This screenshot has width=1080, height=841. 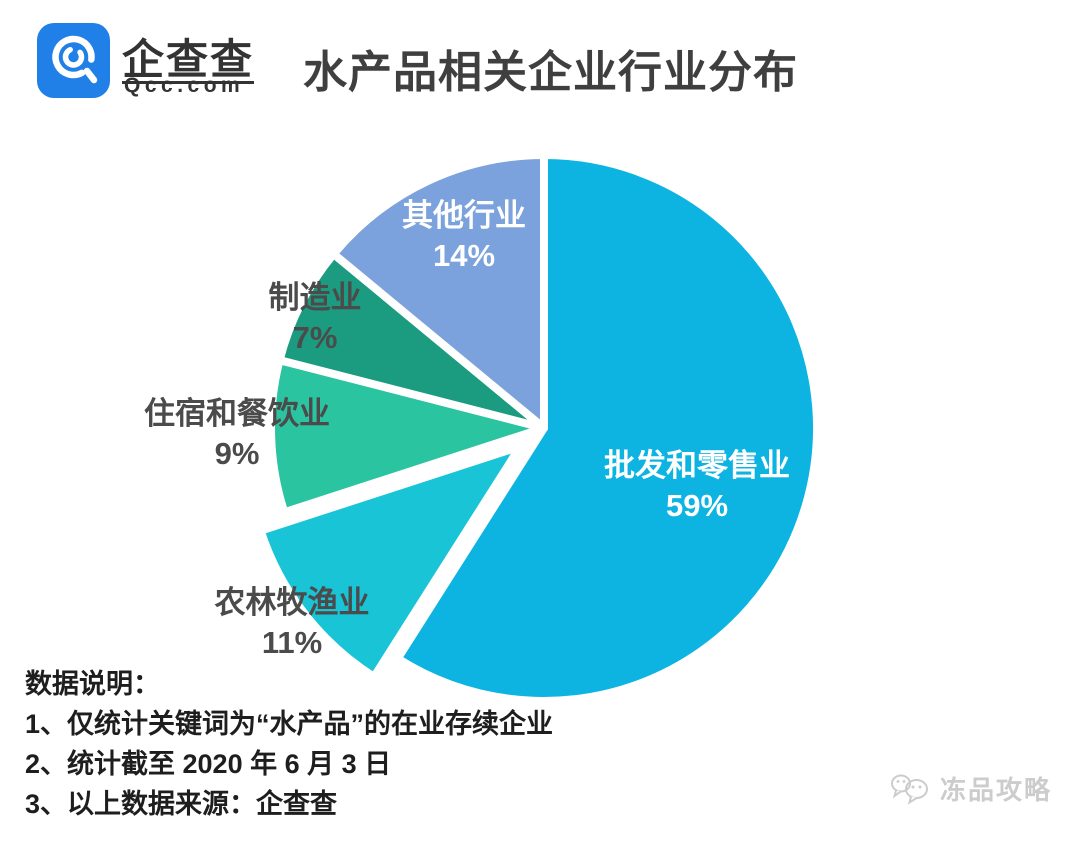 What do you see at coordinates (995, 790) in the screenshot?
I see `watermark-text: 冻品攻略` at bounding box center [995, 790].